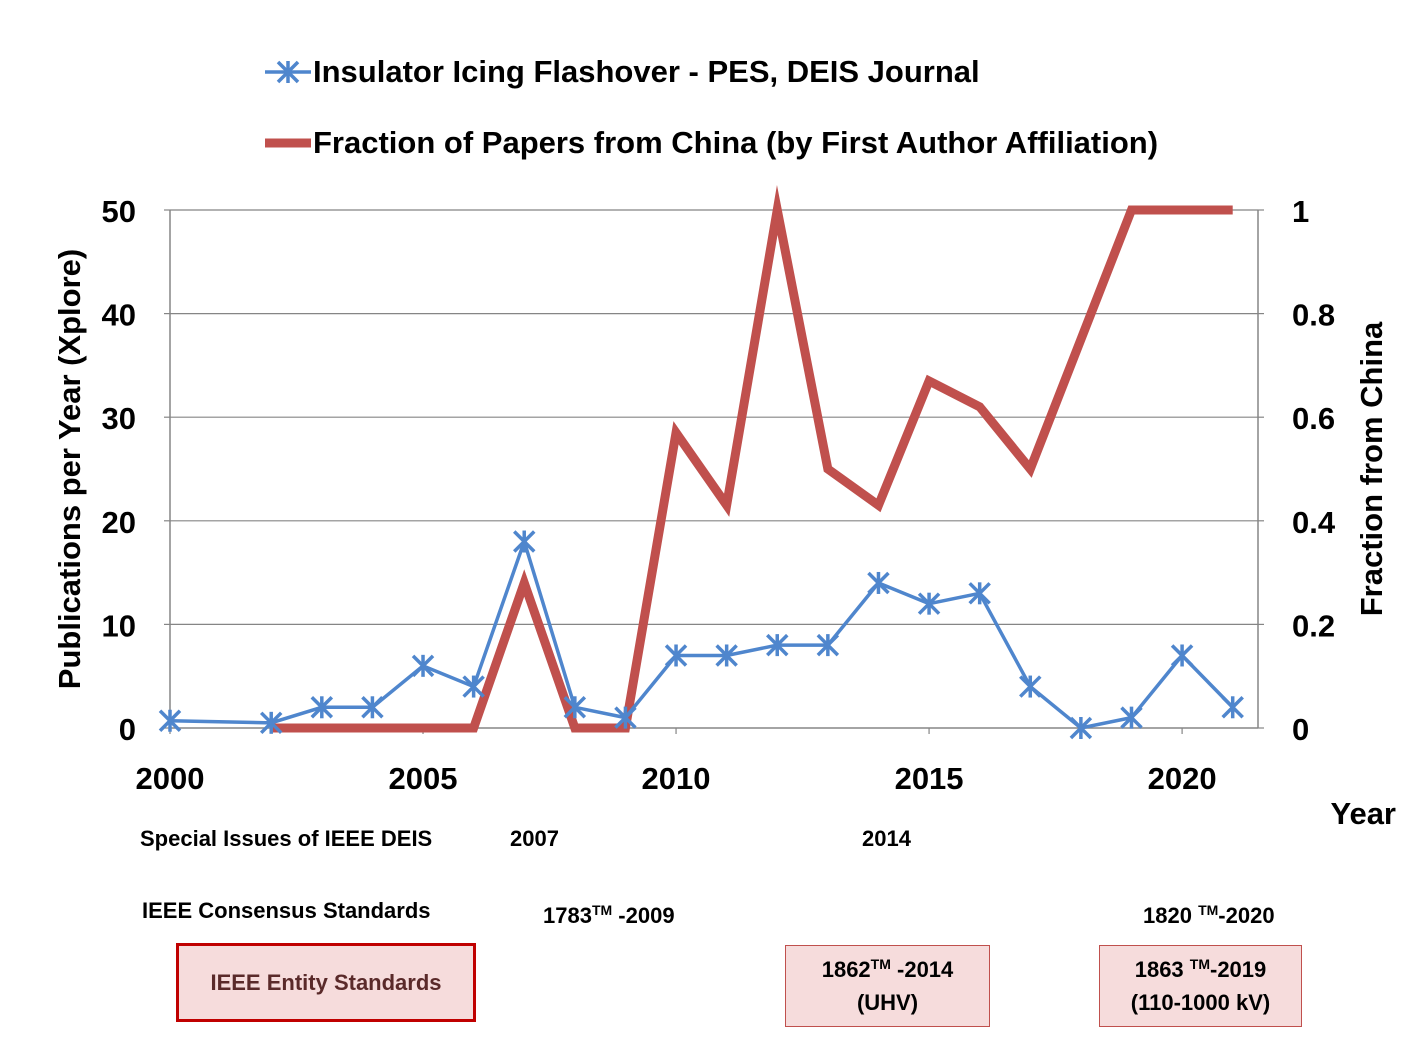 This screenshot has height=1037, width=1428. What do you see at coordinates (286, 910) in the screenshot?
I see `consensus-standards-label: IEEE Consensus Standards` at bounding box center [286, 910].